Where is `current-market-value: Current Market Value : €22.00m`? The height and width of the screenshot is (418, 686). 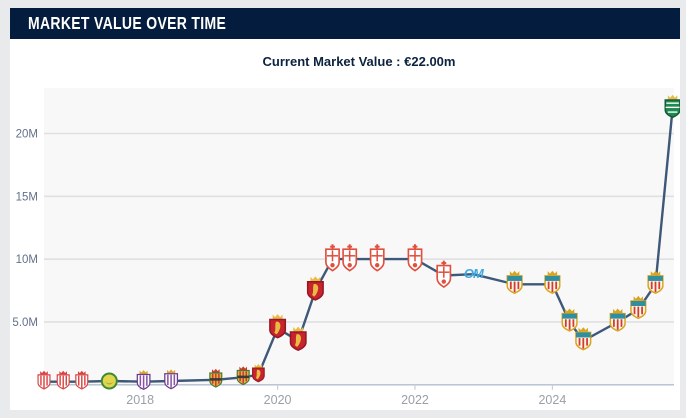 current-market-value: Current Market Value : €22.00m is located at coordinates (359, 61).